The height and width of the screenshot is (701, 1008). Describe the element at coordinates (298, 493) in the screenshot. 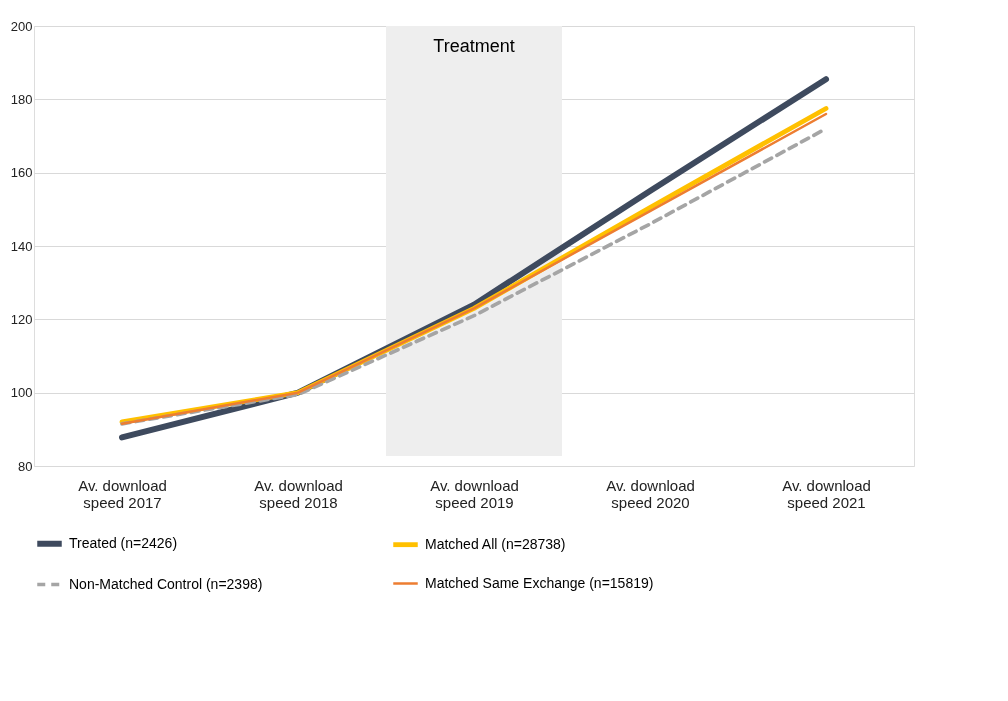

I see `x-tick-label: Av. download speed 2018` at that location.